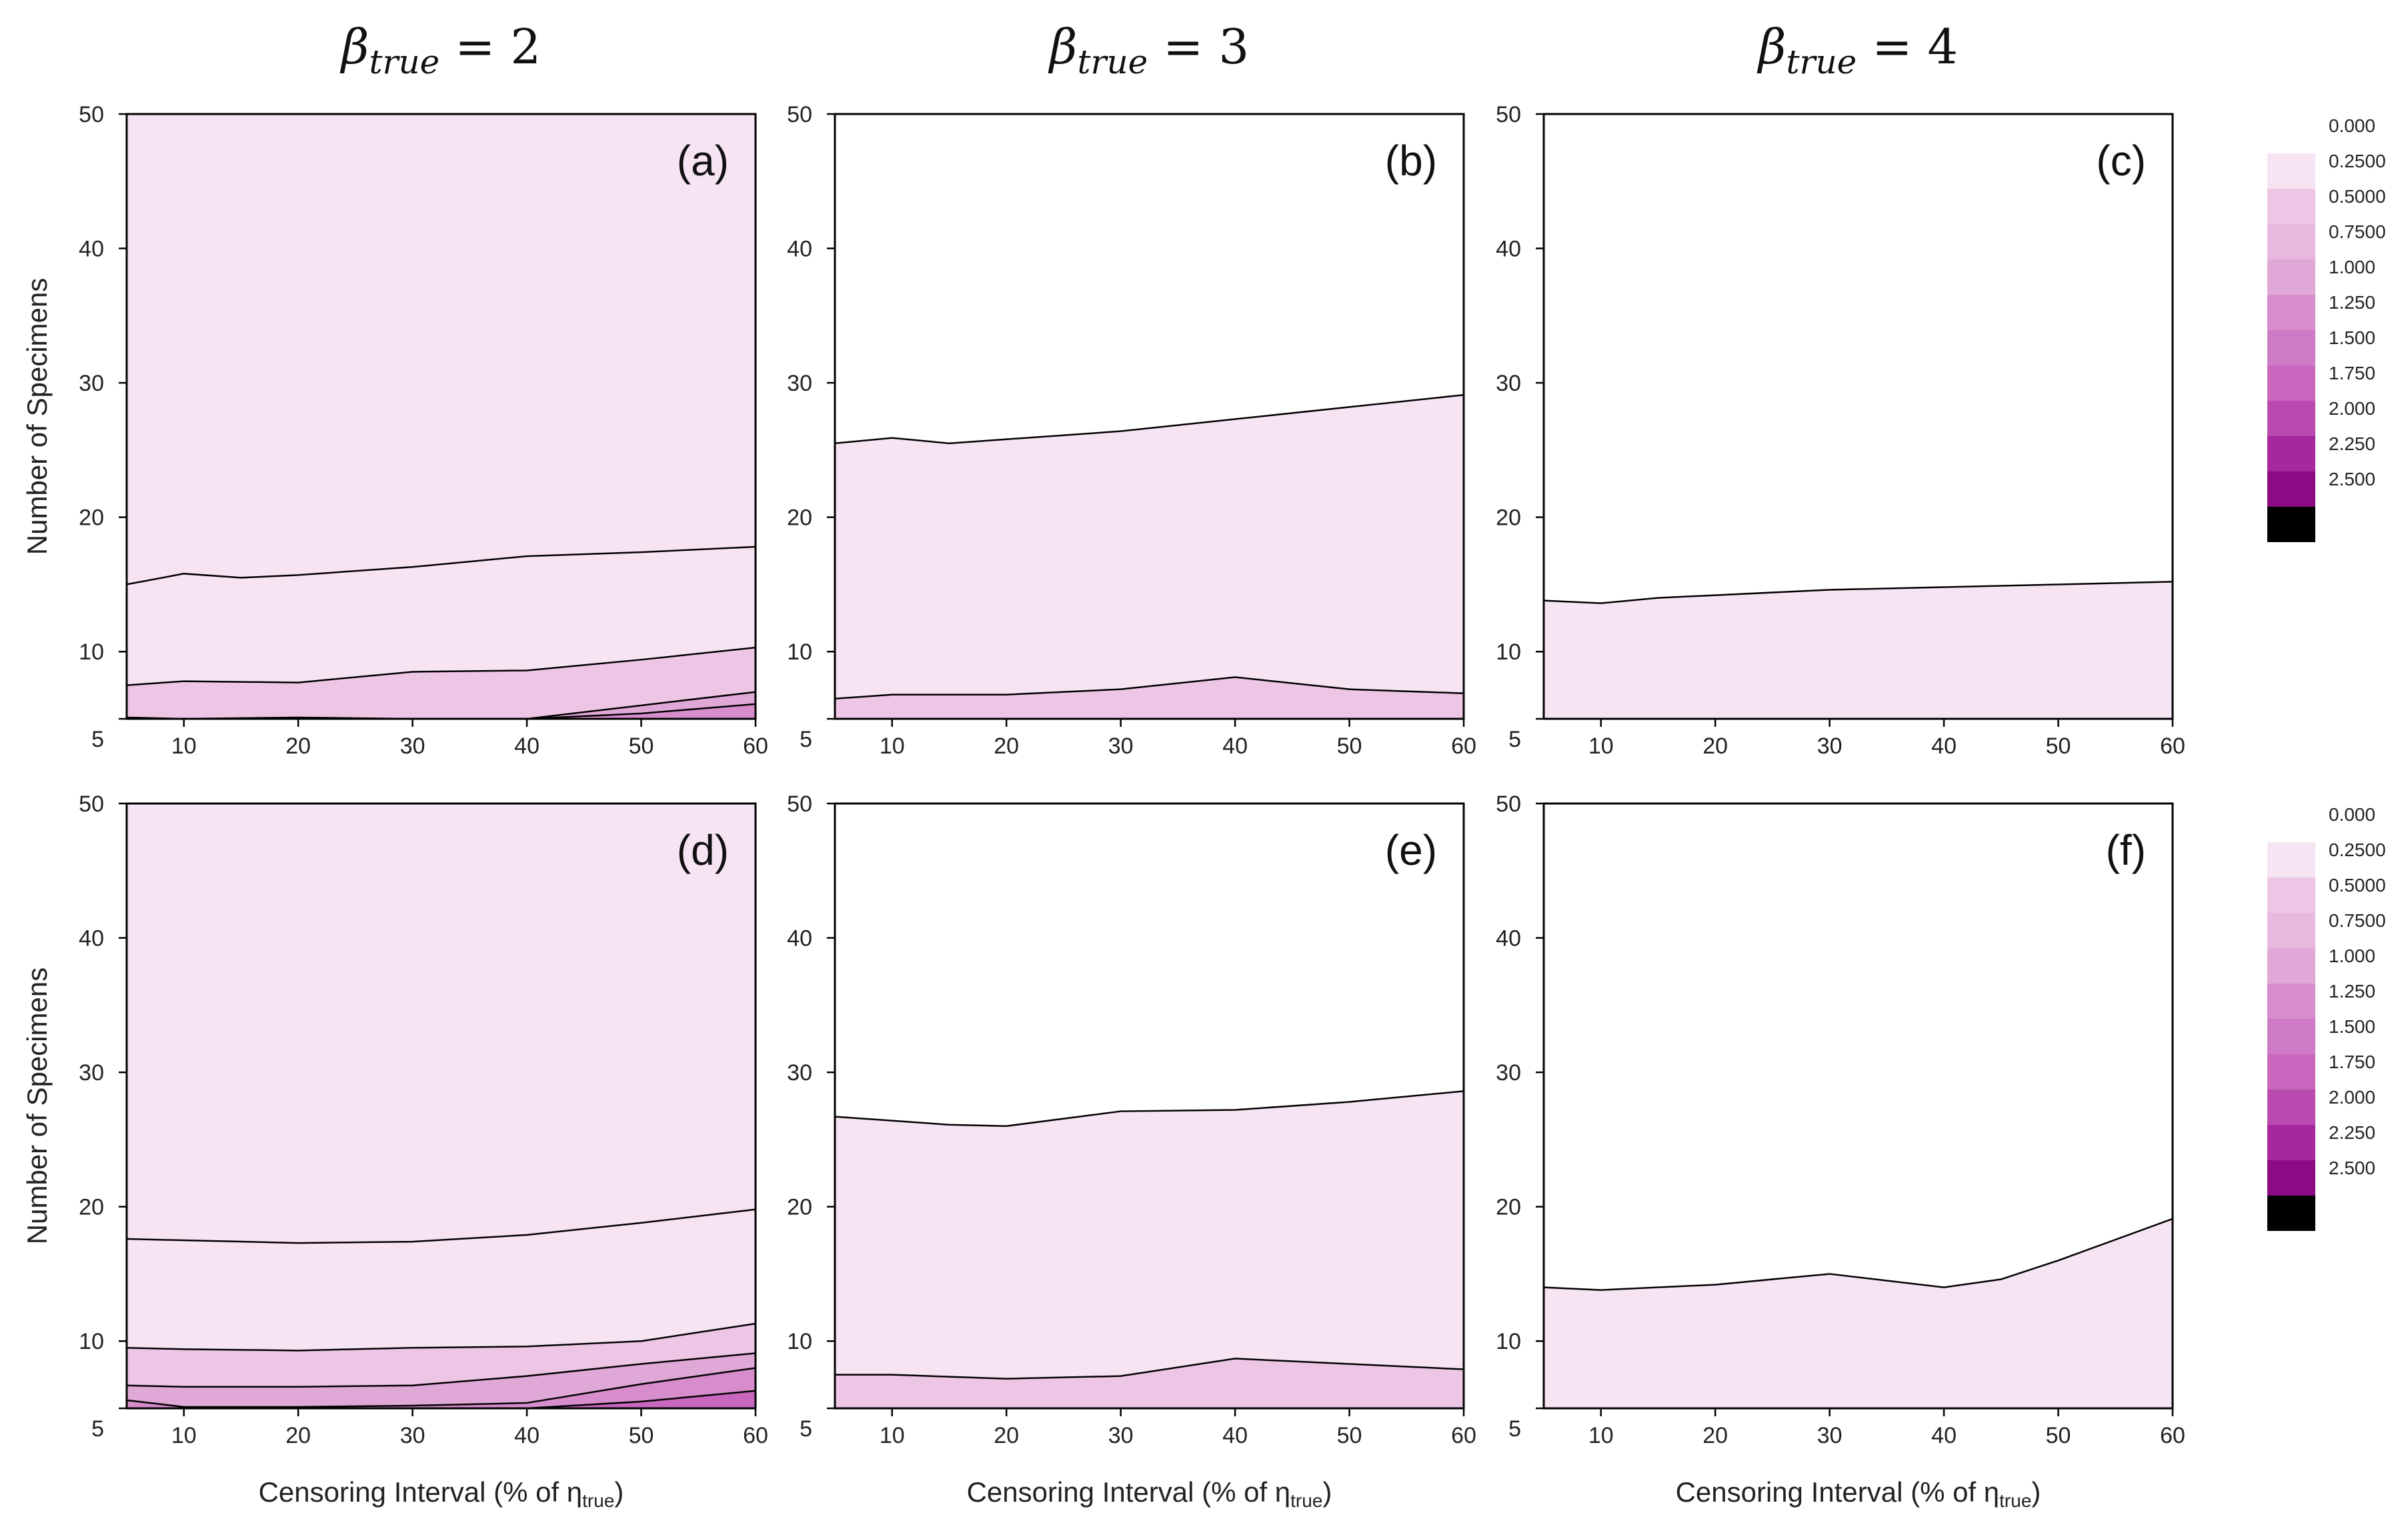 Image resolution: width=2408 pixels, height=1539 pixels. What do you see at coordinates (800, 114) in the screenshot?
I see `y-tick-label: 50` at bounding box center [800, 114].